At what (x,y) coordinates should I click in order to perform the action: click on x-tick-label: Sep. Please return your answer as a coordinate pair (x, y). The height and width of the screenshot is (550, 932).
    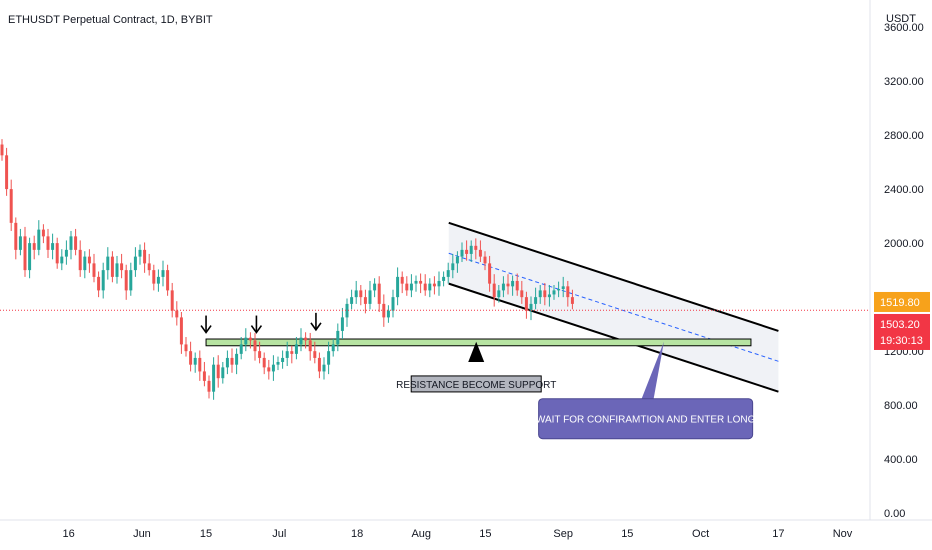
    Looking at the image, I should click on (563, 534).